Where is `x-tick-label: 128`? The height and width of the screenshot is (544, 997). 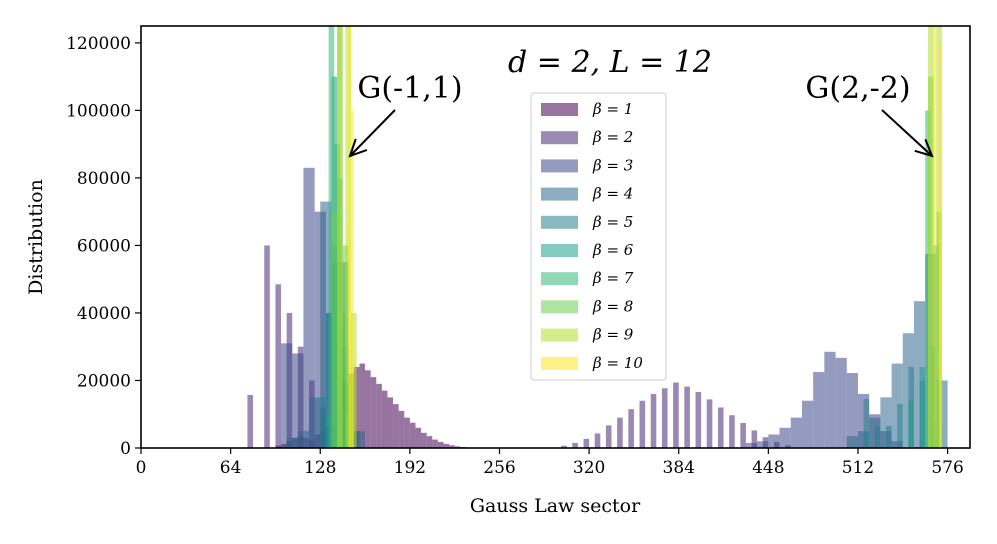 x-tick-label: 128 is located at coordinates (320, 468).